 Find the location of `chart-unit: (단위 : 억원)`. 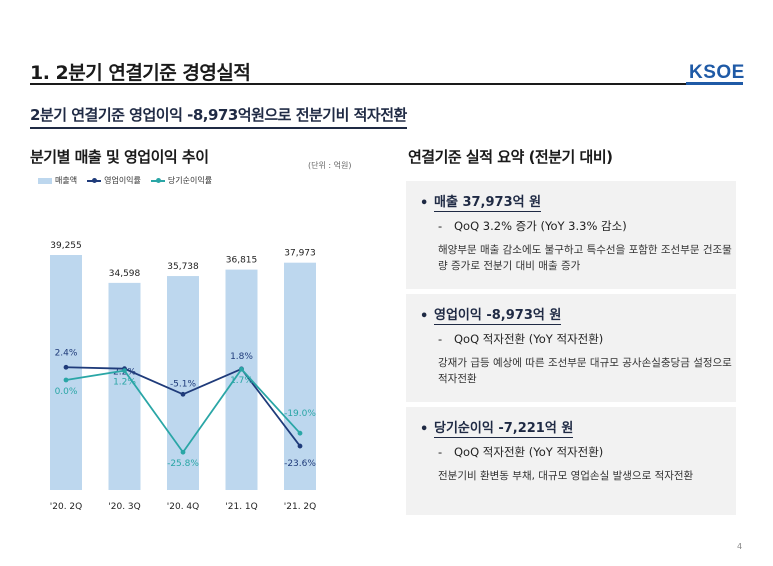

chart-unit: (단위 : 억원) is located at coordinates (330, 165).